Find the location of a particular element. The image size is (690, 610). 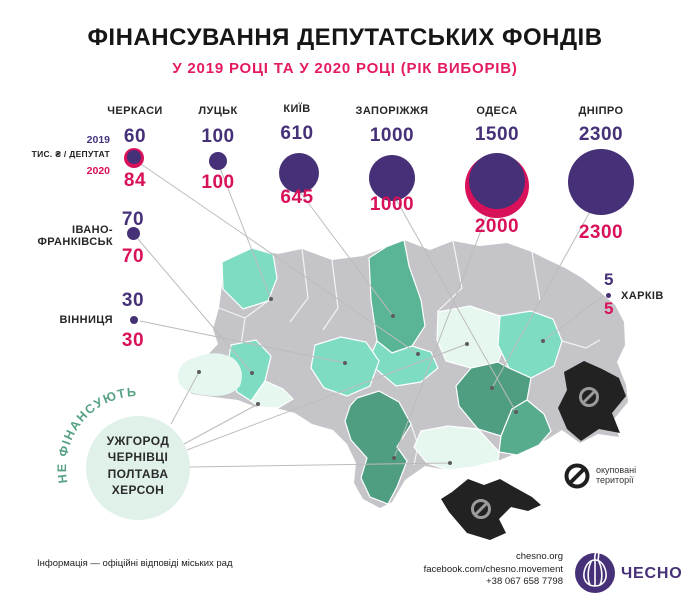

value-2020-lutsk: 100 is located at coordinates (218, 182).